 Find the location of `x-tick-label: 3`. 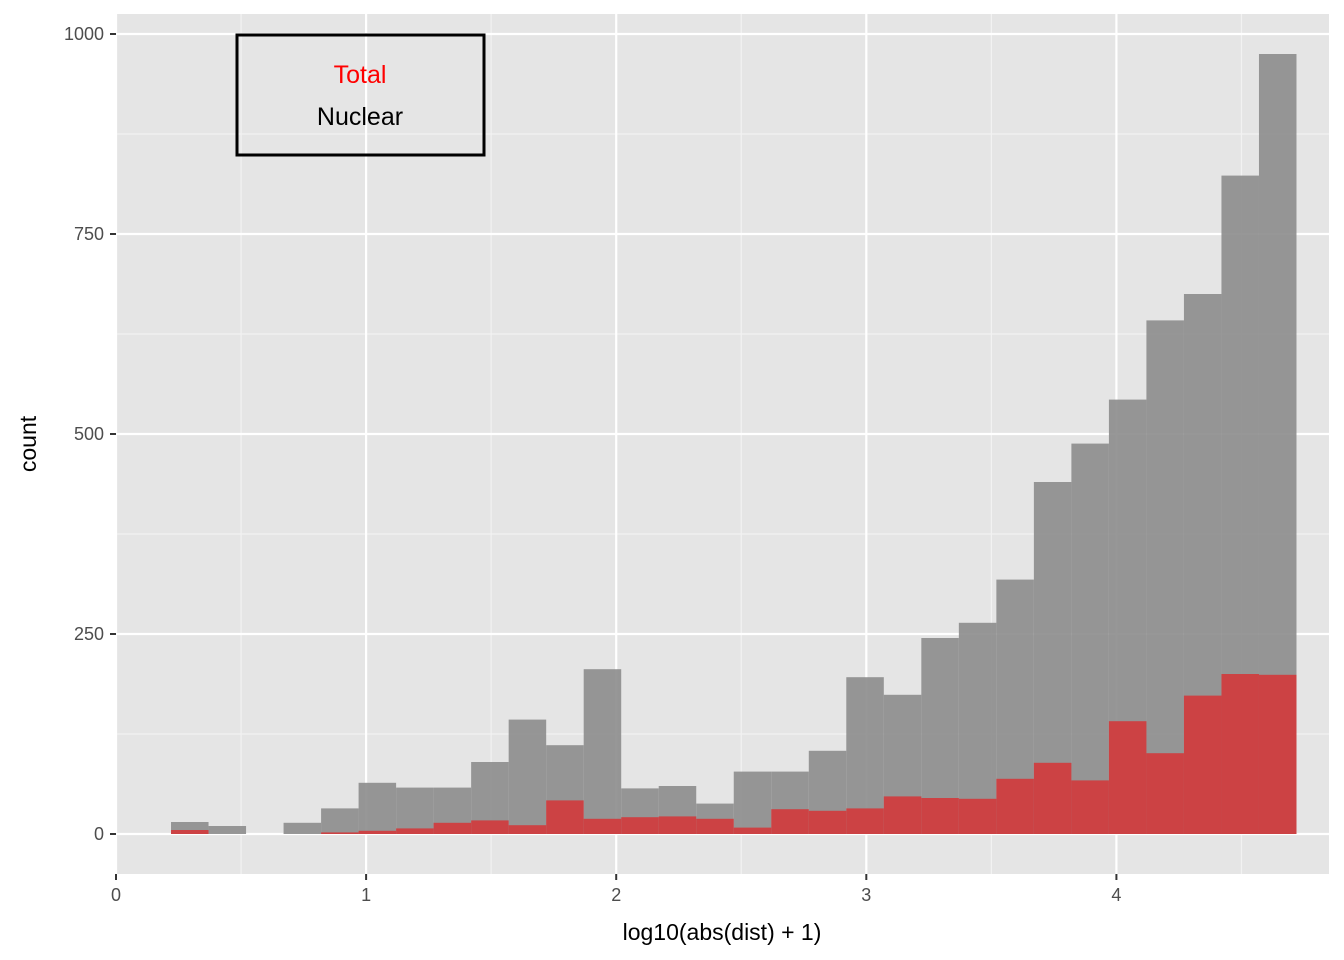

x-tick-label: 3 is located at coordinates (866, 895).